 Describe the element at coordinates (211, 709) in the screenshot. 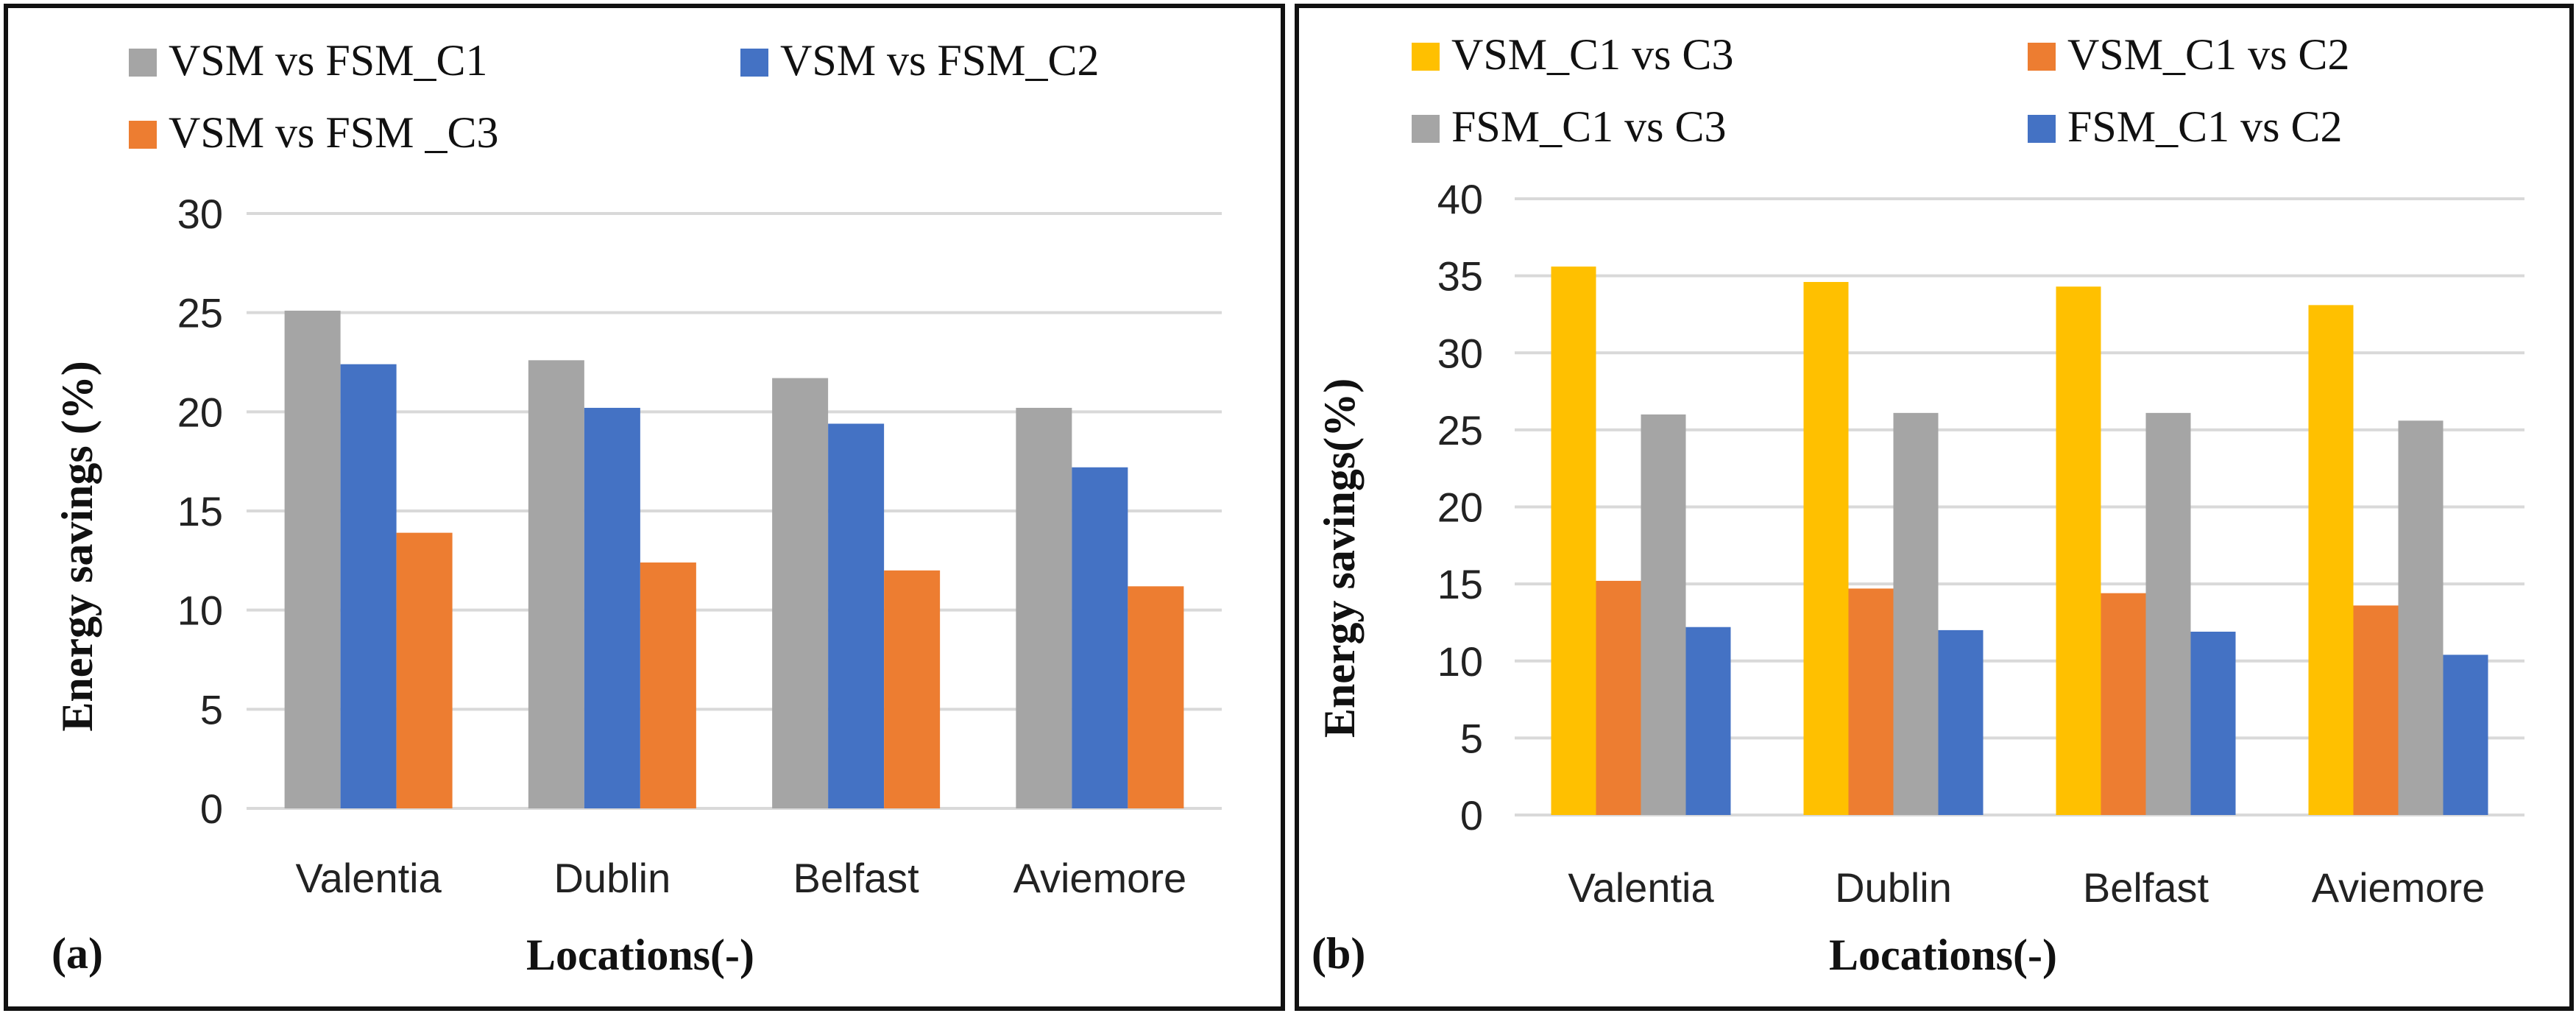

I see `panel-a-y-tick-label: 5` at that location.